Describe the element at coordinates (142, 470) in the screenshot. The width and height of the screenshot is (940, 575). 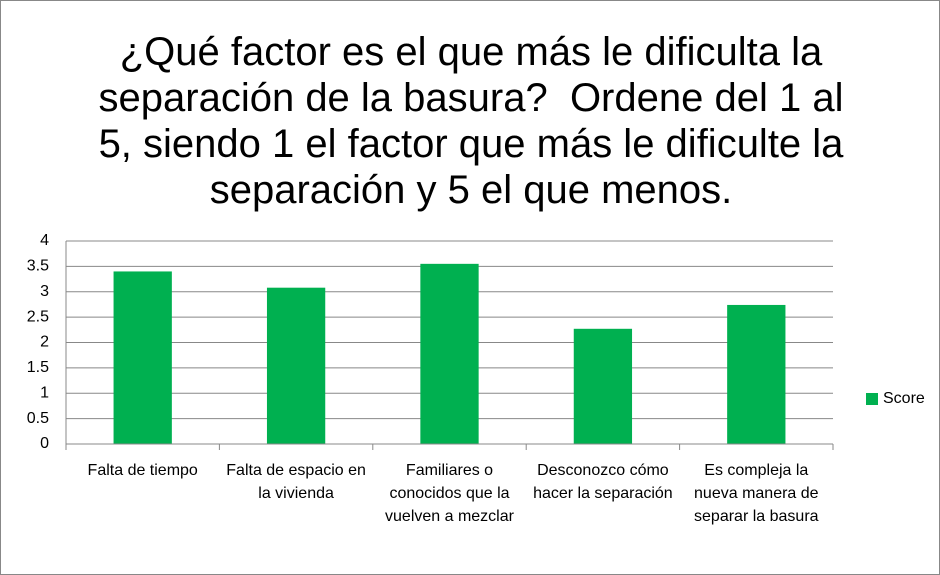
I see `x-tick-label: Falta de tiempo` at that location.